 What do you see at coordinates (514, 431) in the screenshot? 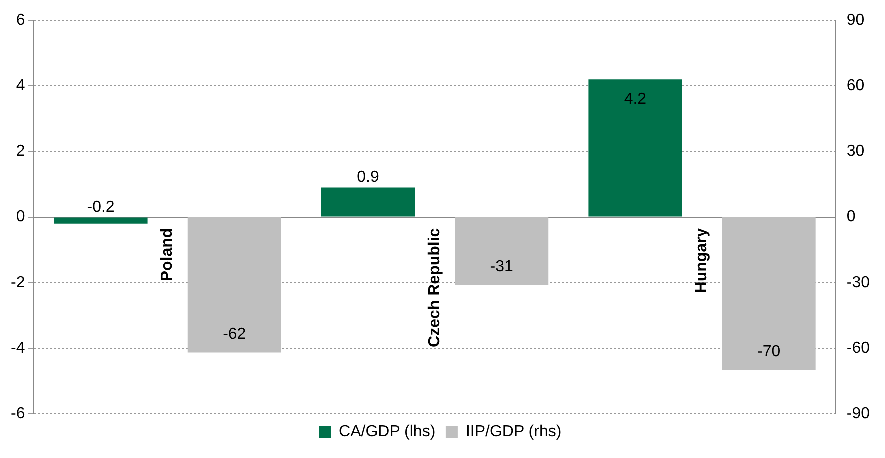
I see `legend-label: IIP/GDP (rhs)` at bounding box center [514, 431].